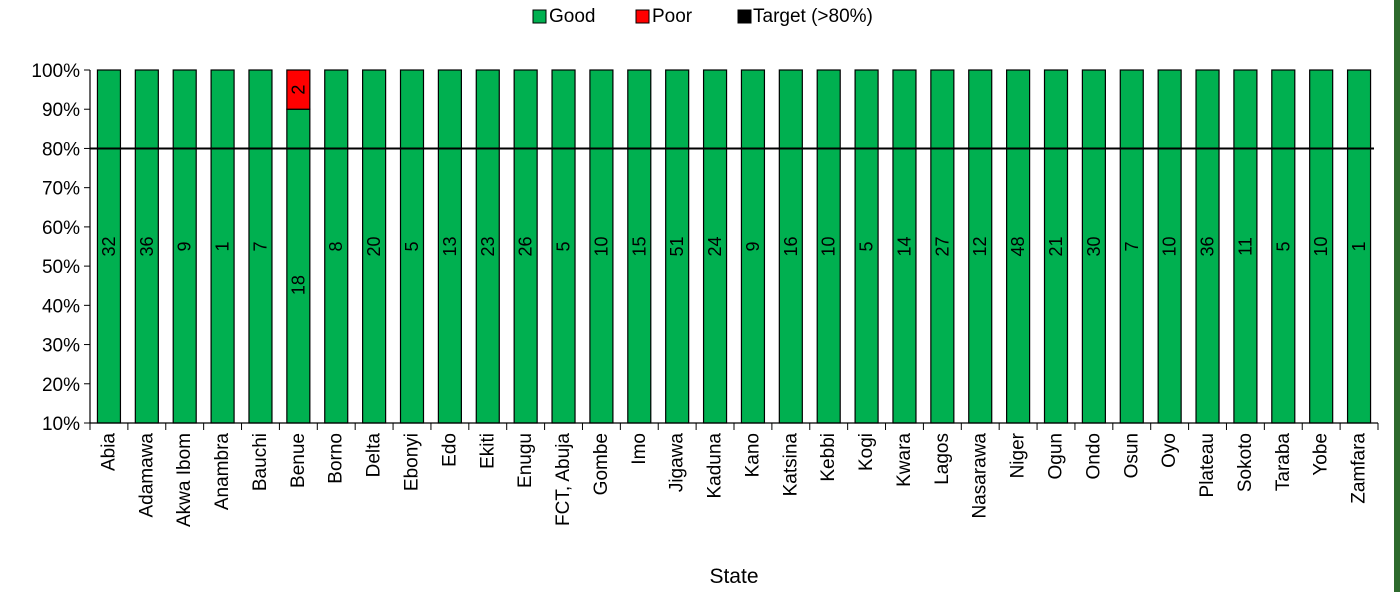 This screenshot has height=592, width=1400. What do you see at coordinates (563, 479) in the screenshot?
I see `x-category-label: FCT, Abuja` at bounding box center [563, 479].